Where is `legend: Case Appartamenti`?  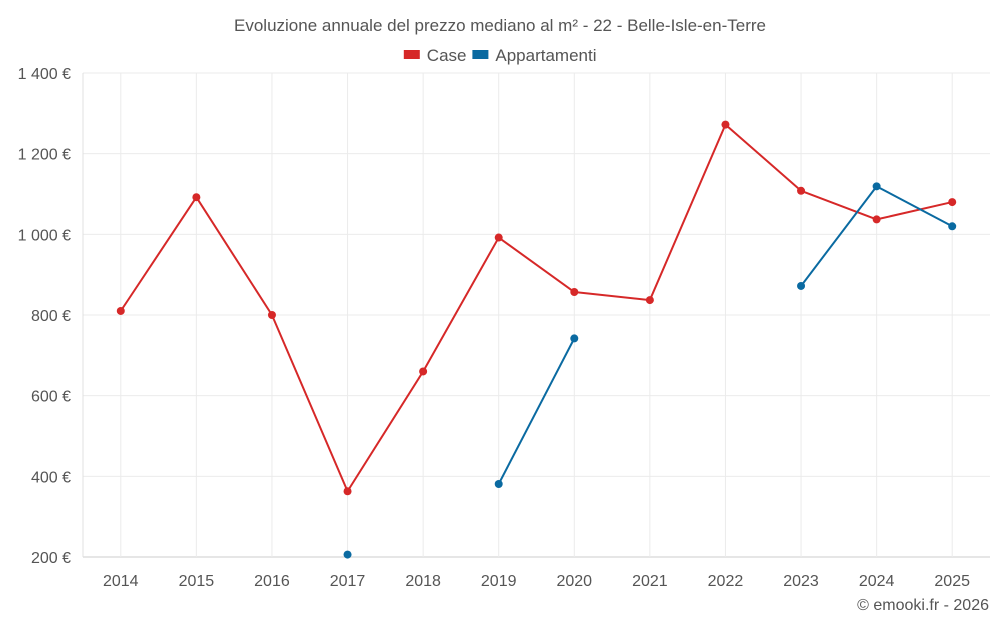
legend: Case Appartamenti is located at coordinates (500, 55).